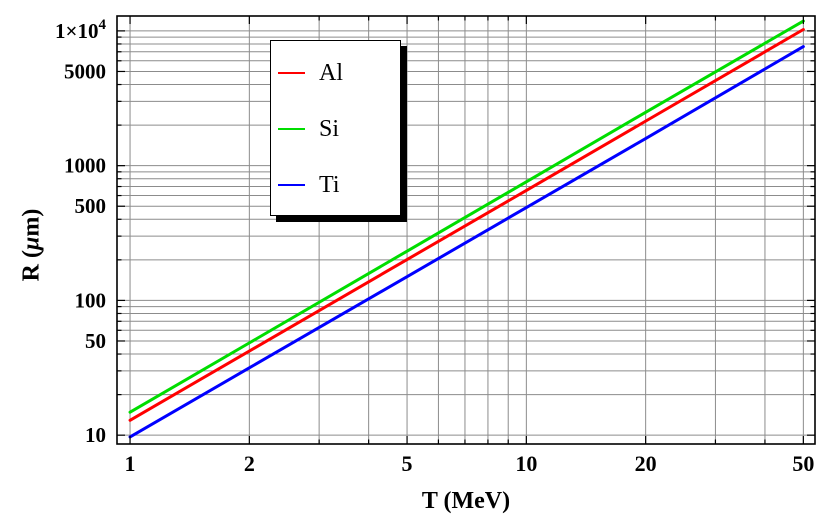  I want to click on legend-label-al: Al, so click(331, 72).